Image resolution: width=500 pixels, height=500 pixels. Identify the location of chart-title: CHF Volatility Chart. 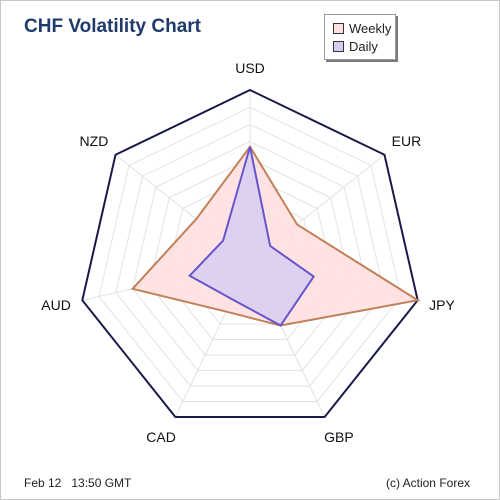
(112, 26).